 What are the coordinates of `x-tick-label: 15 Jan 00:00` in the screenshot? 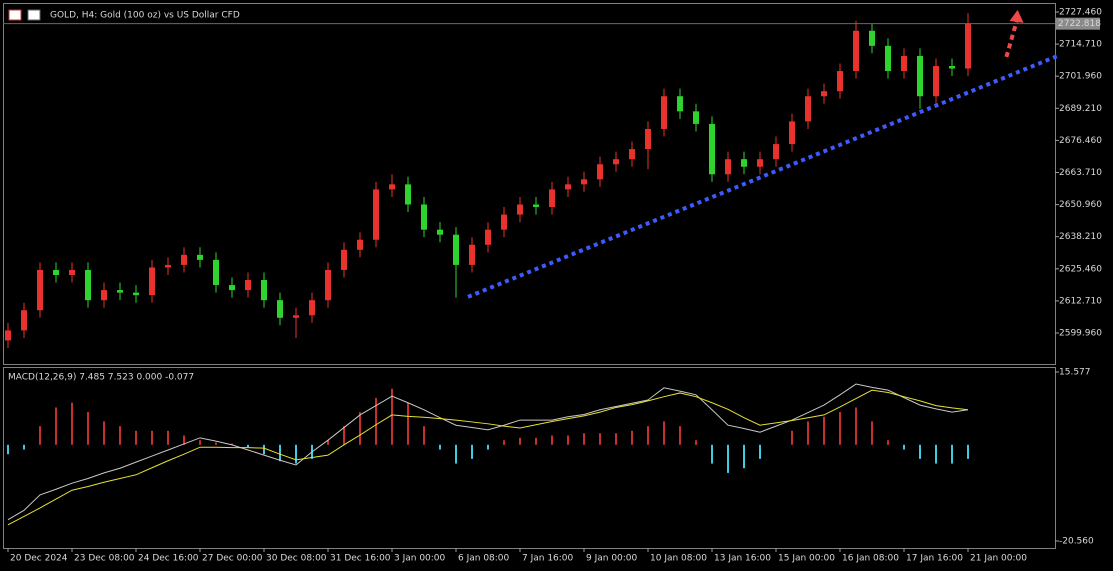 It's located at (806, 559).